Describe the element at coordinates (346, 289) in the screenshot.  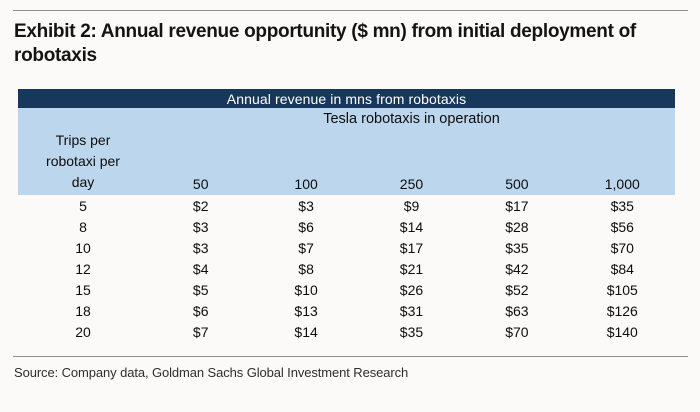
I see `table-row: 15 $5 $10 $26 $52 $105` at that location.